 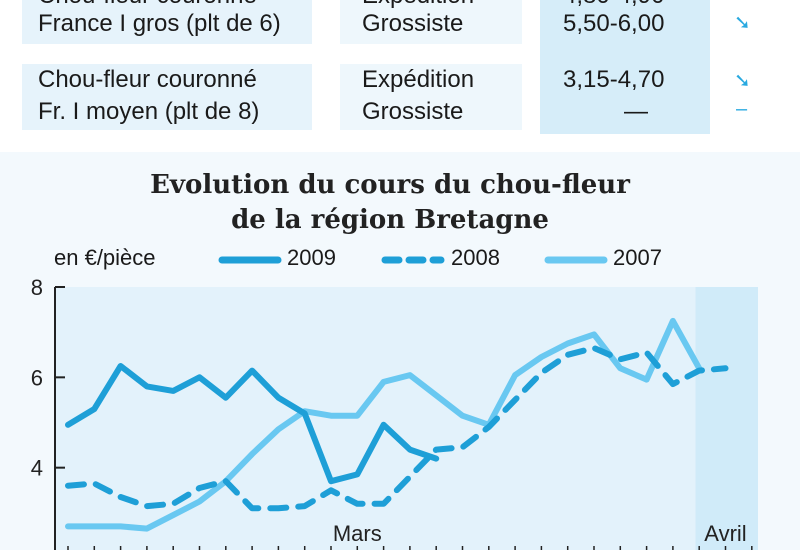 I want to click on avril-band, so click(x=726, y=418).